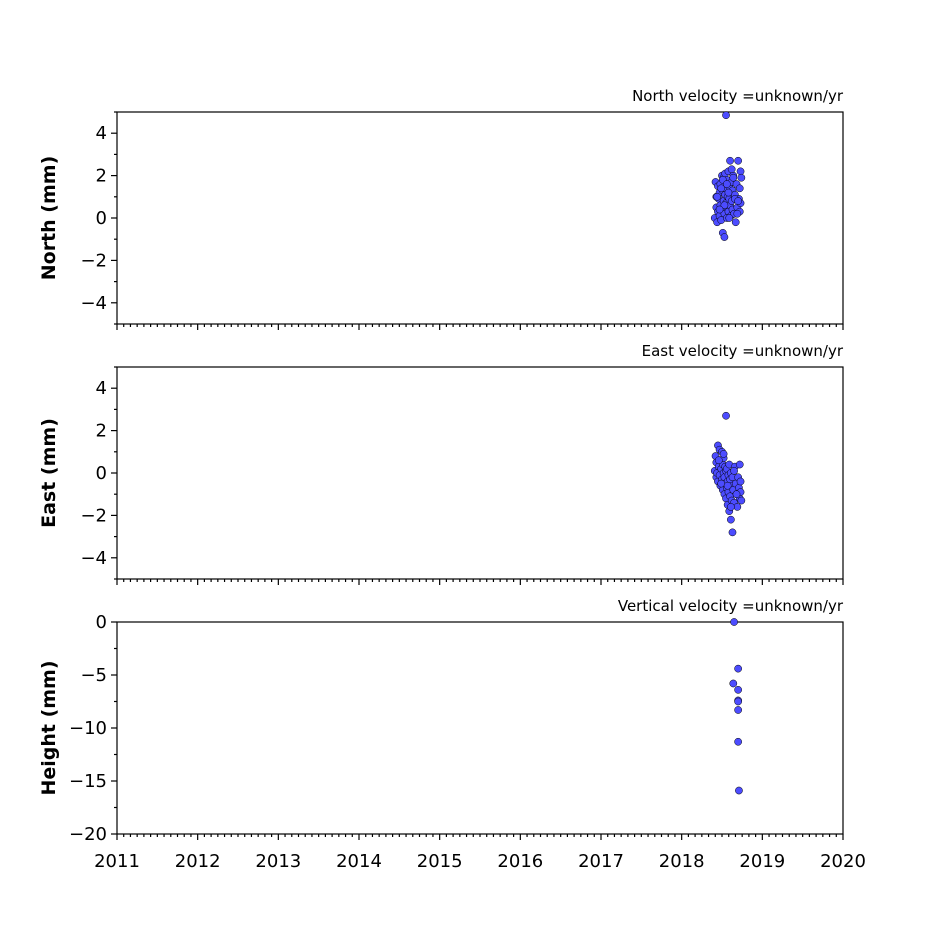  Describe the element at coordinates (93, 558) in the screenshot. I see `east-ytick-label: −4` at that location.